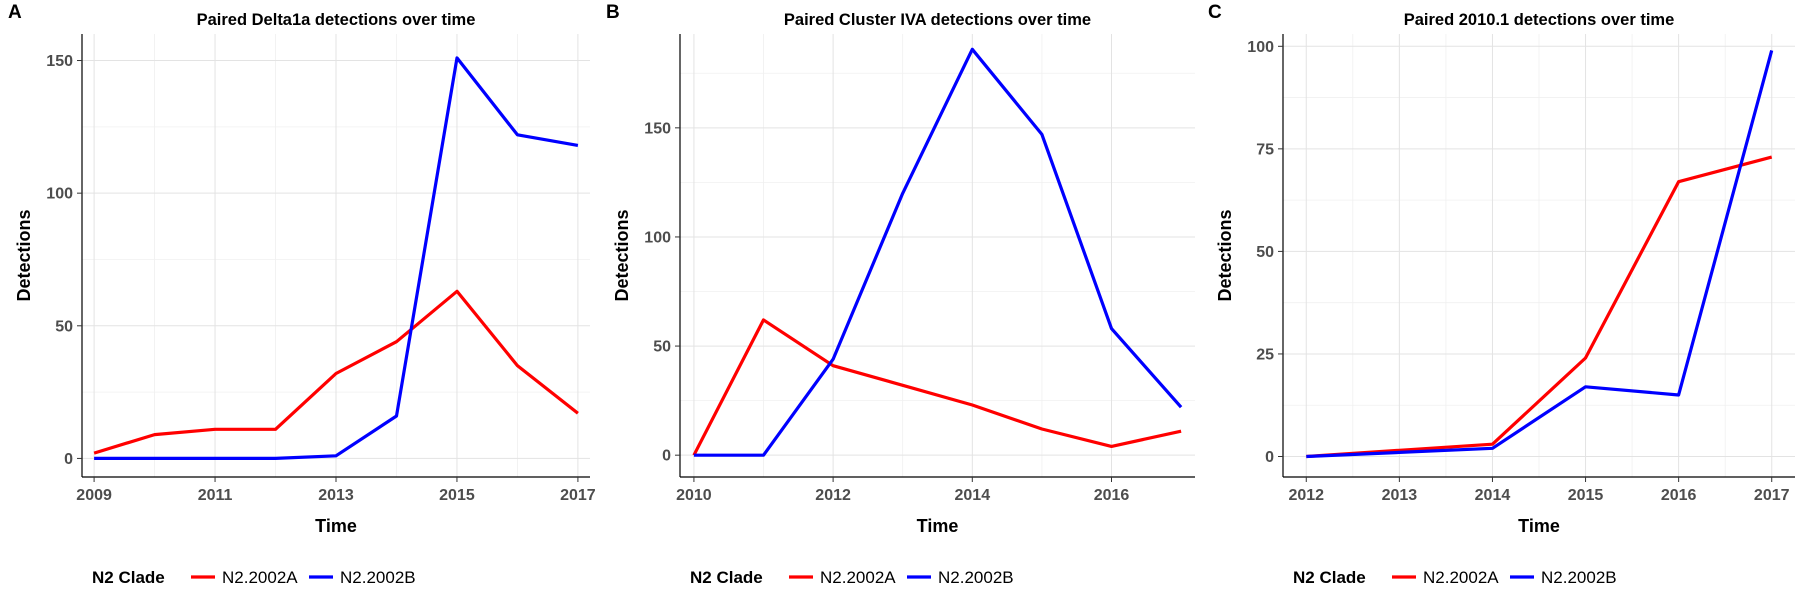  I want to click on x-tick-label: 2009, so click(94, 495).